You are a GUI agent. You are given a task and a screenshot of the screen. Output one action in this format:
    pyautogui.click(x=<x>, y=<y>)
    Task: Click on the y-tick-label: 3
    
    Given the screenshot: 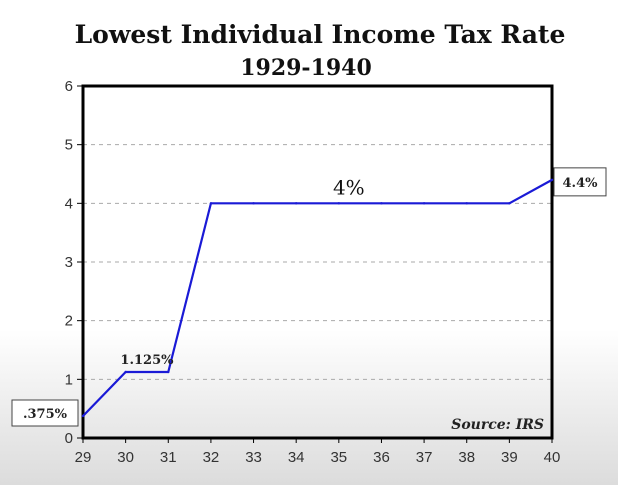 What is the action you would take?
    pyautogui.click(x=69, y=262)
    